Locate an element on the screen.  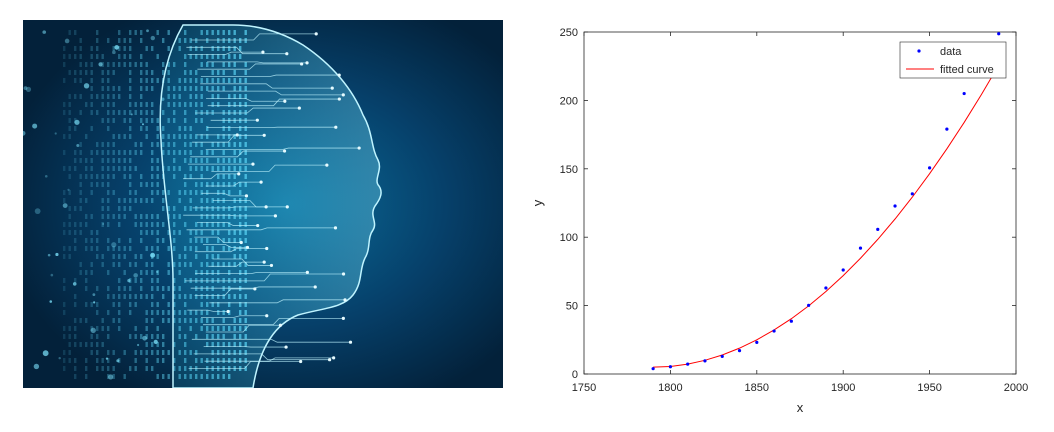
y-tick-label: 250 is located at coordinates (569, 33).